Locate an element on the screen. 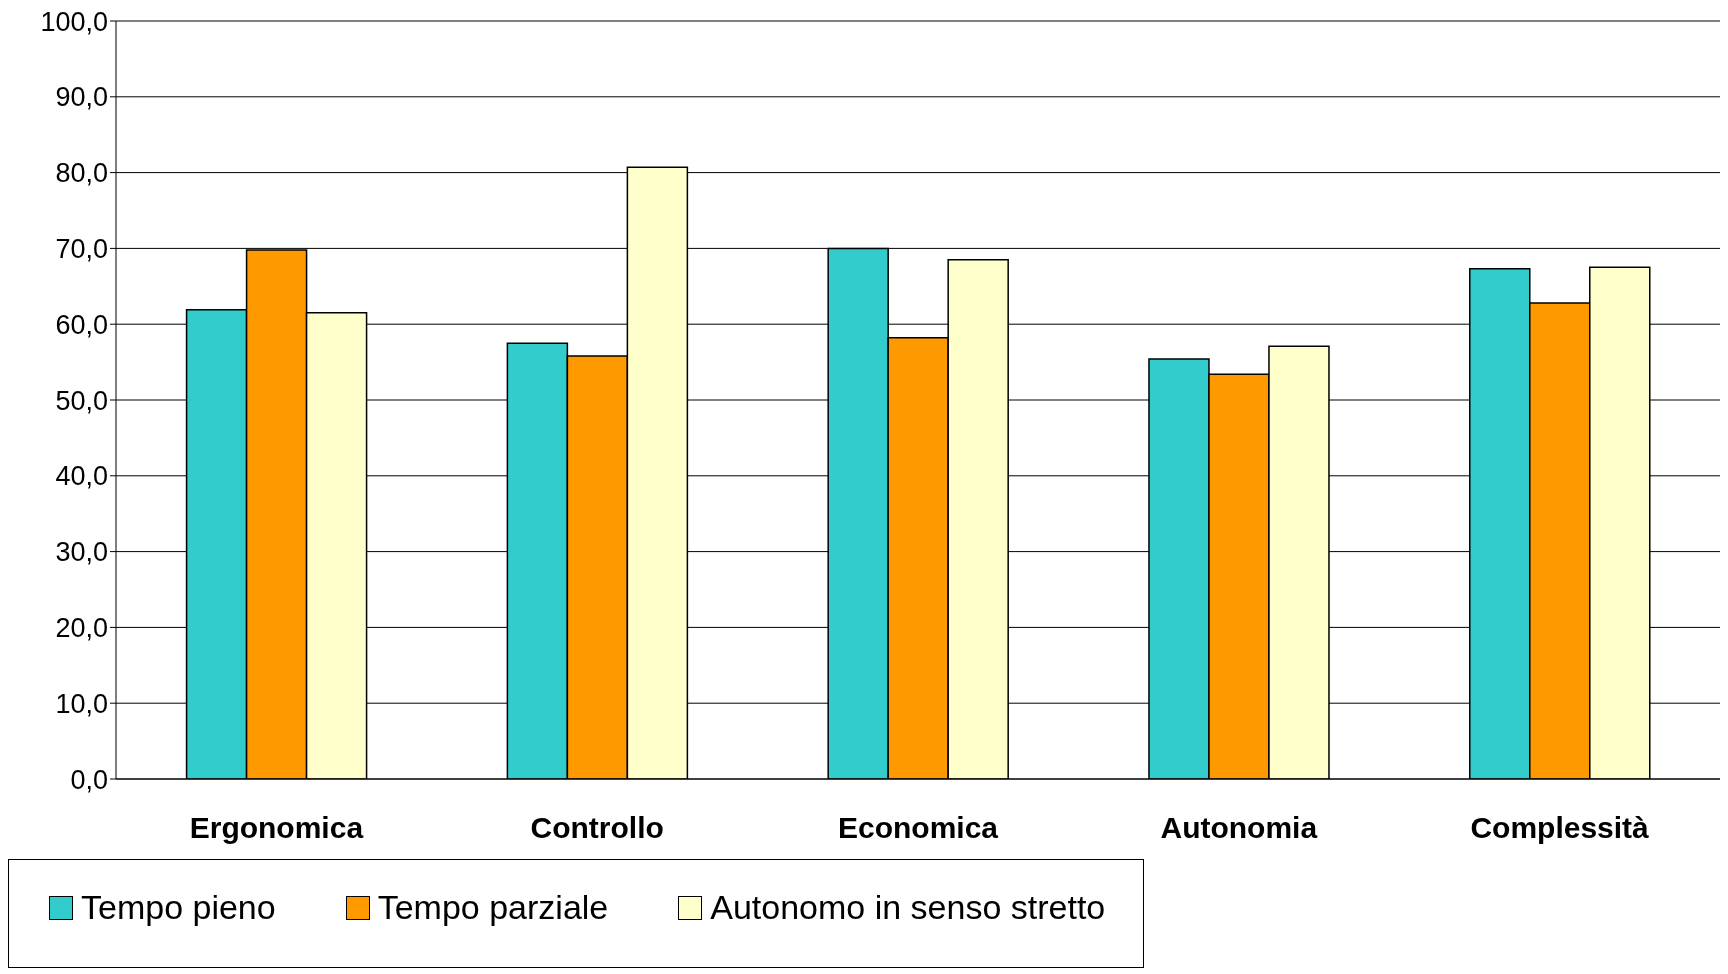 This screenshot has height=974, width=1728. y-tick-label: 80,0 is located at coordinates (81, 173).